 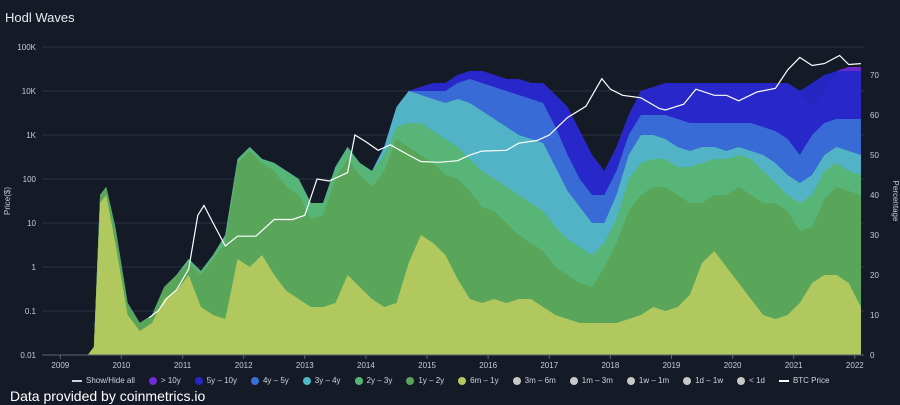 What do you see at coordinates (305, 365) in the screenshot?
I see `x-tick-label: 2013` at bounding box center [305, 365].